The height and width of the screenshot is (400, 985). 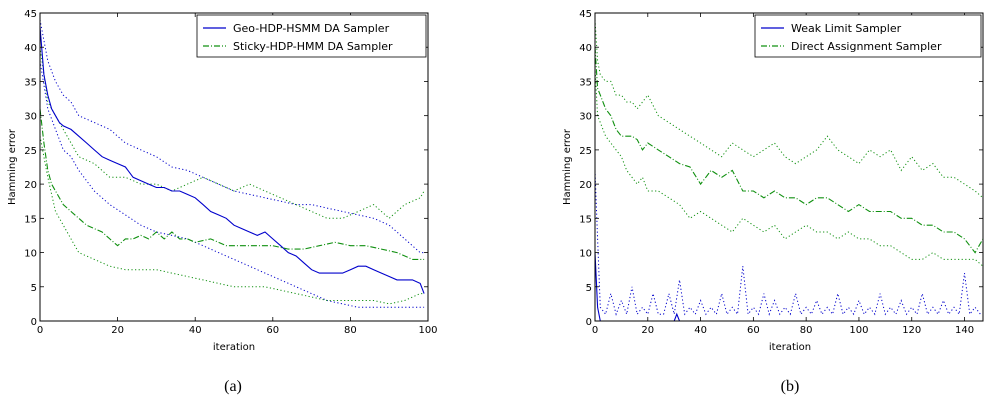 What do you see at coordinates (567, 166) in the screenshot?
I see `chart-b-ylabel: Hamming error` at bounding box center [567, 166].